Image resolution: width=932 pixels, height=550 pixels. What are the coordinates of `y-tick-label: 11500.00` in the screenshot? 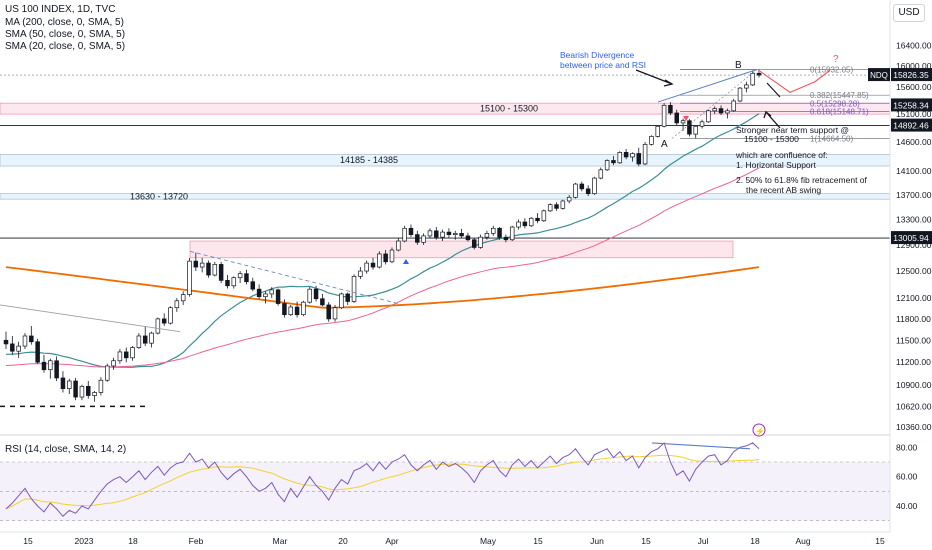 It's located at (913, 340).